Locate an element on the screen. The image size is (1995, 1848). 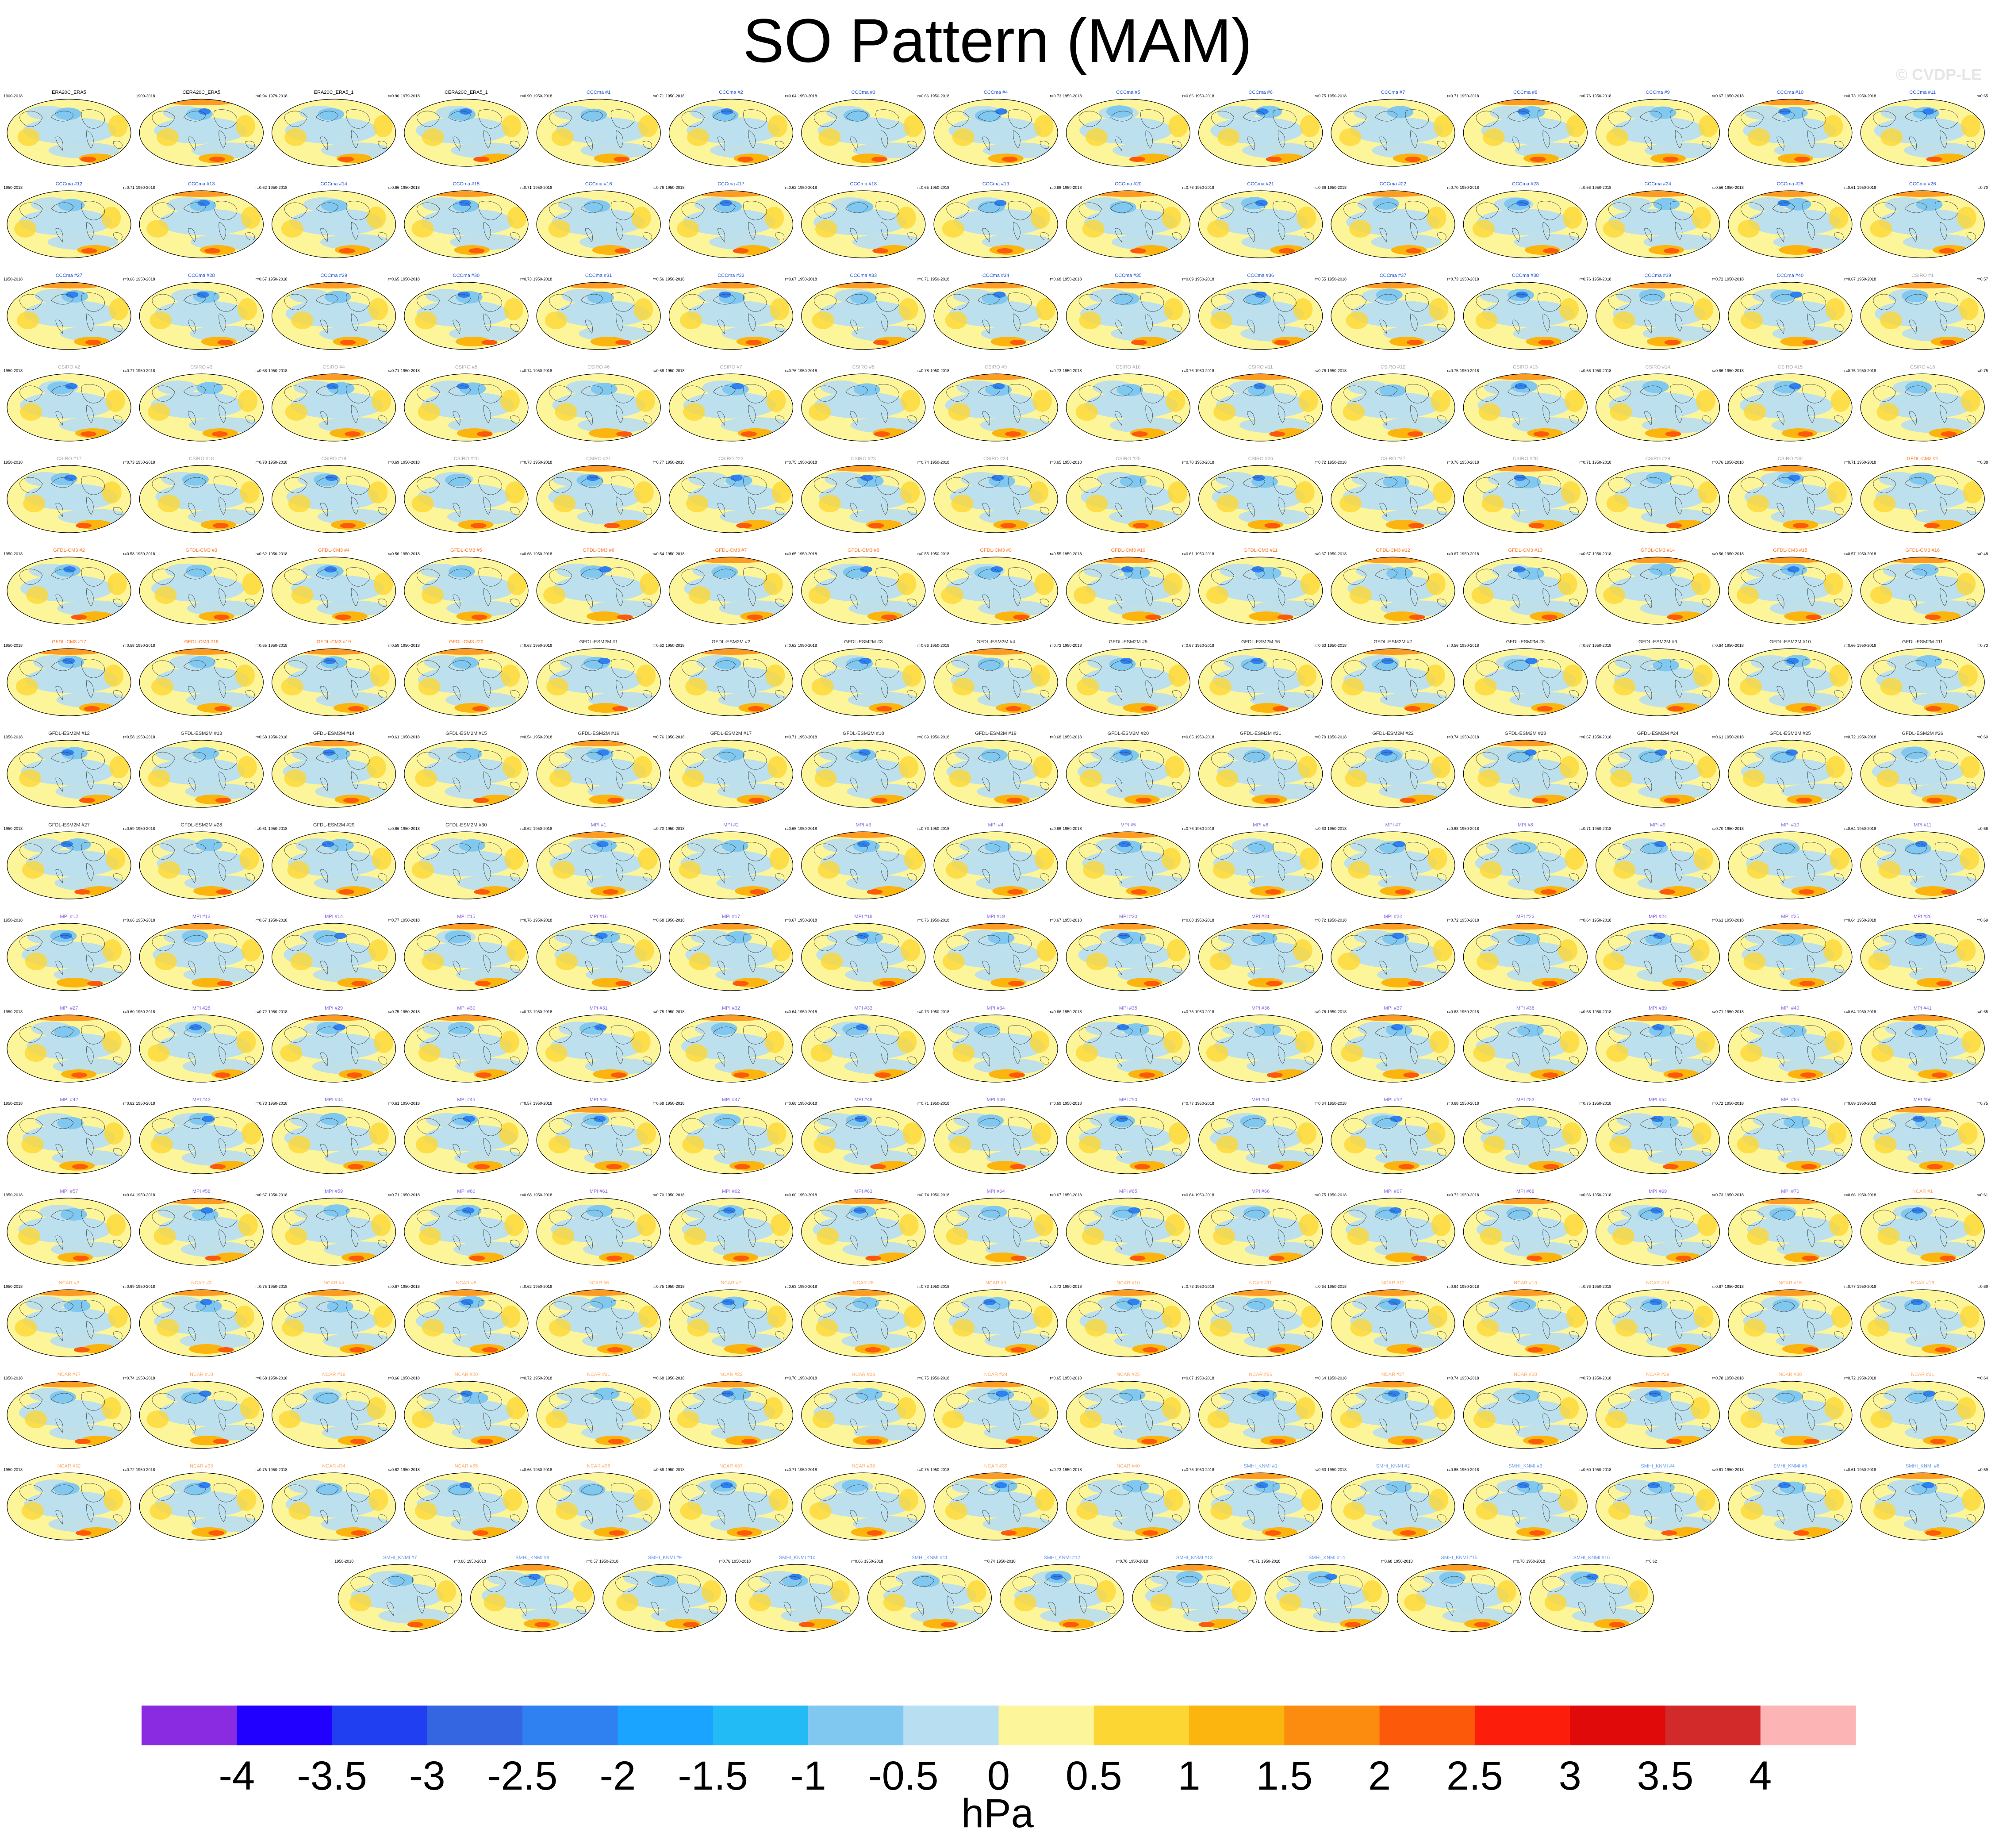
map-panel: 1950-2018 NCAR #1 r=0.61 is located at coordinates (1922, 1227).